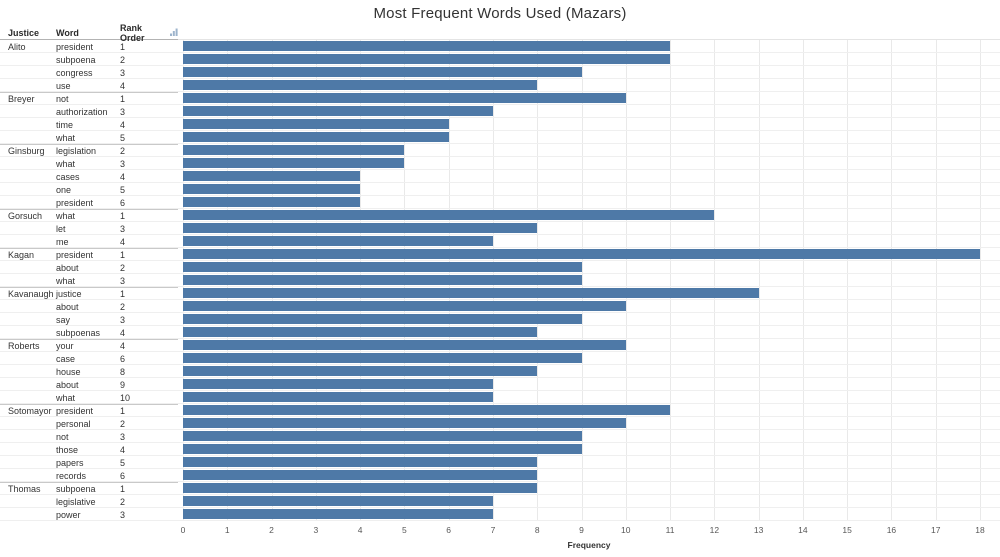  I want to click on table-row: Kagan president 1, so click(500, 254).